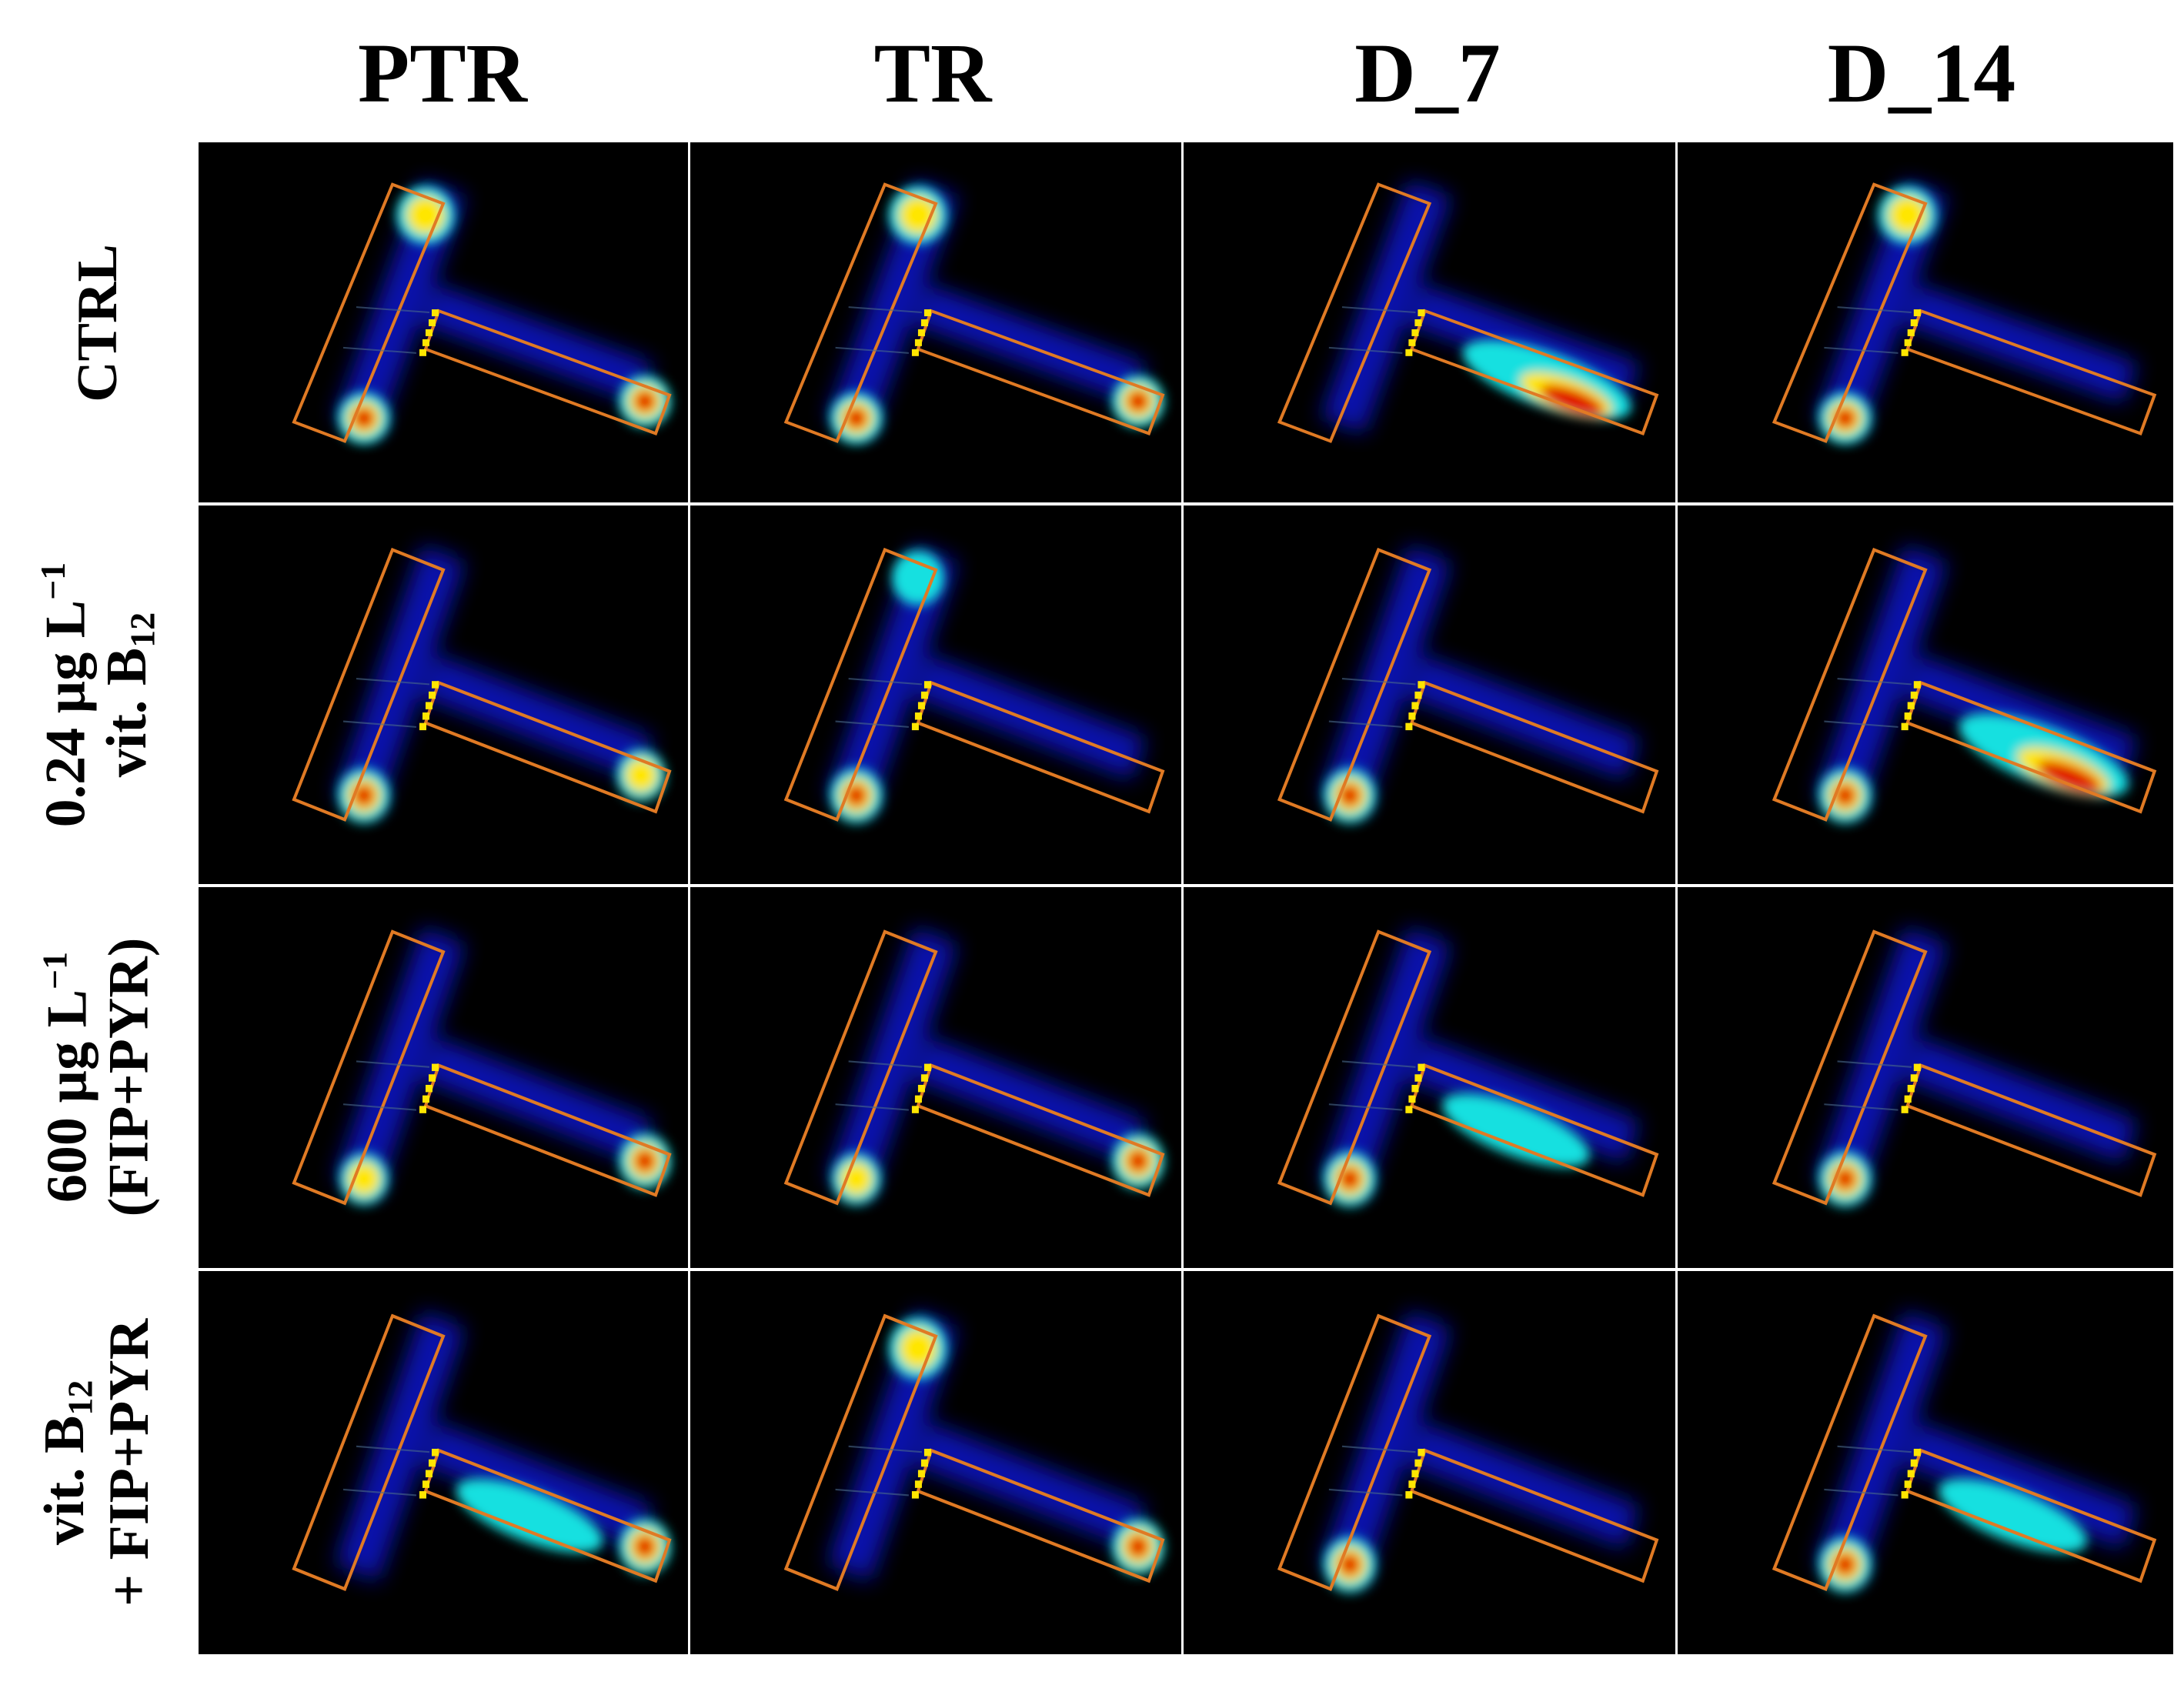 The image size is (2184, 1685). What do you see at coordinates (443, 73) in the screenshot?
I see `column-header-ptr: PTR` at bounding box center [443, 73].